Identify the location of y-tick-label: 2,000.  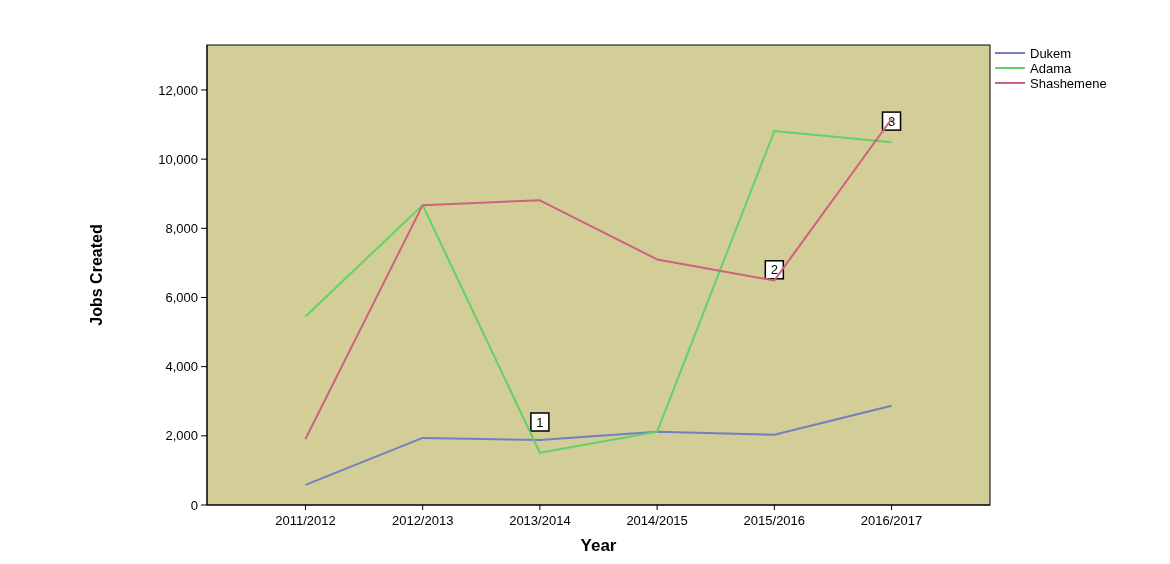
(181, 436).